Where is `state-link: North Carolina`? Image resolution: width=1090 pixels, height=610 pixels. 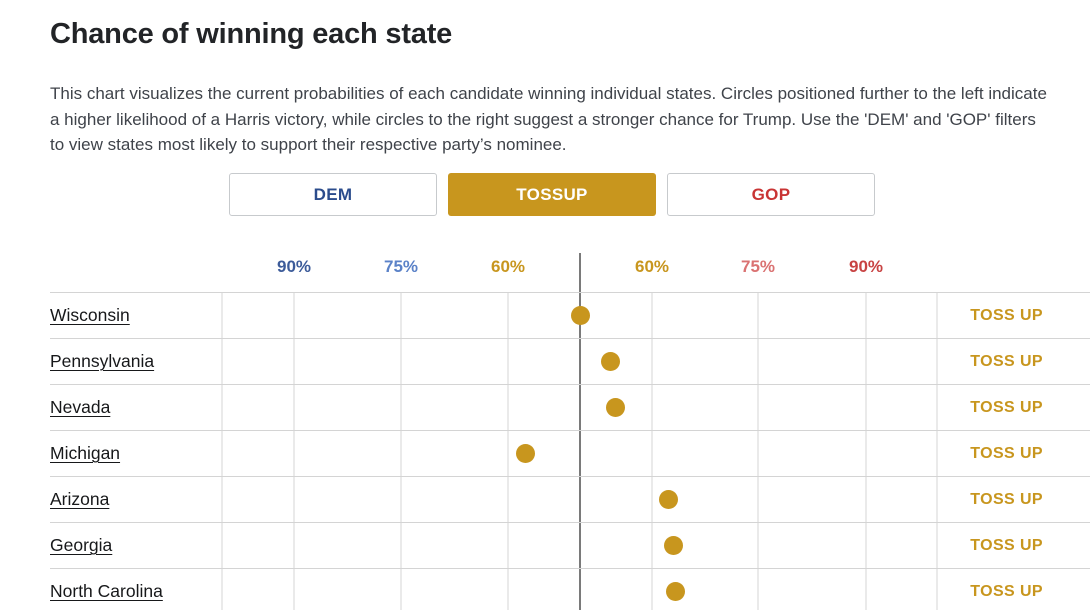 state-link: North Carolina is located at coordinates (106, 591).